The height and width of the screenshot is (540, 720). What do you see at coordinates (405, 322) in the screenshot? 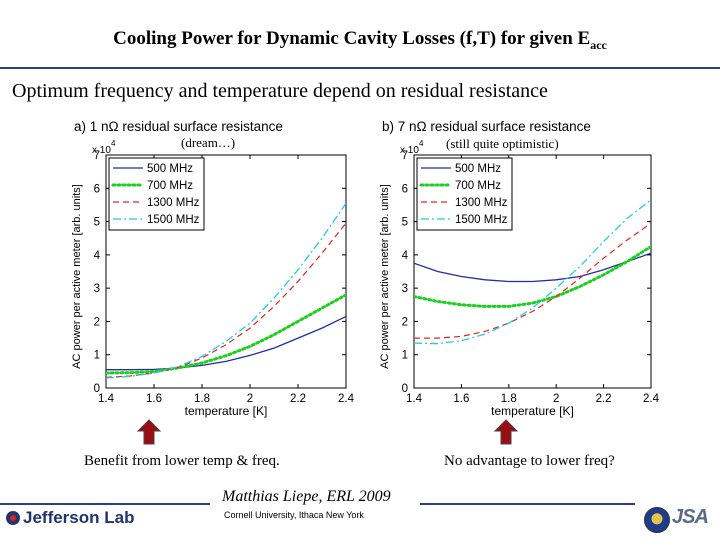
I see `chart-b-ytick-label-2: 2` at bounding box center [405, 322].